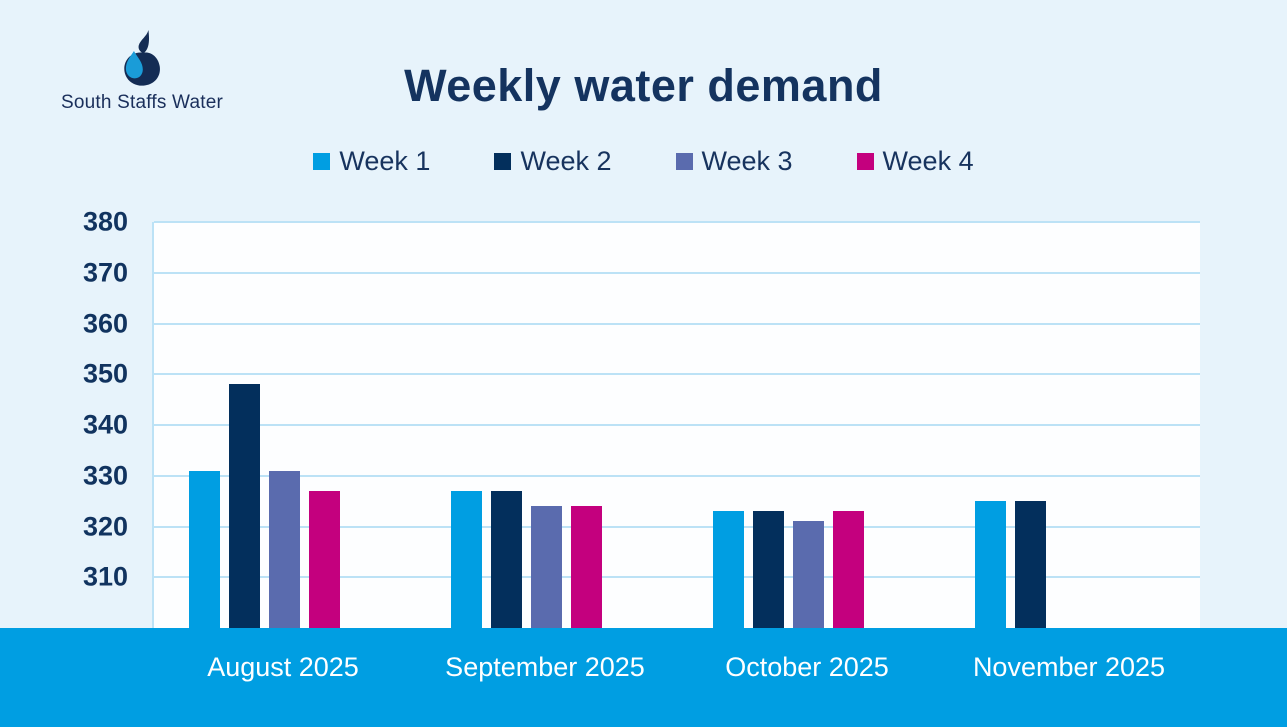 This screenshot has height=727, width=1287. I want to click on bar-week-2-september-2025, so click(506, 559).